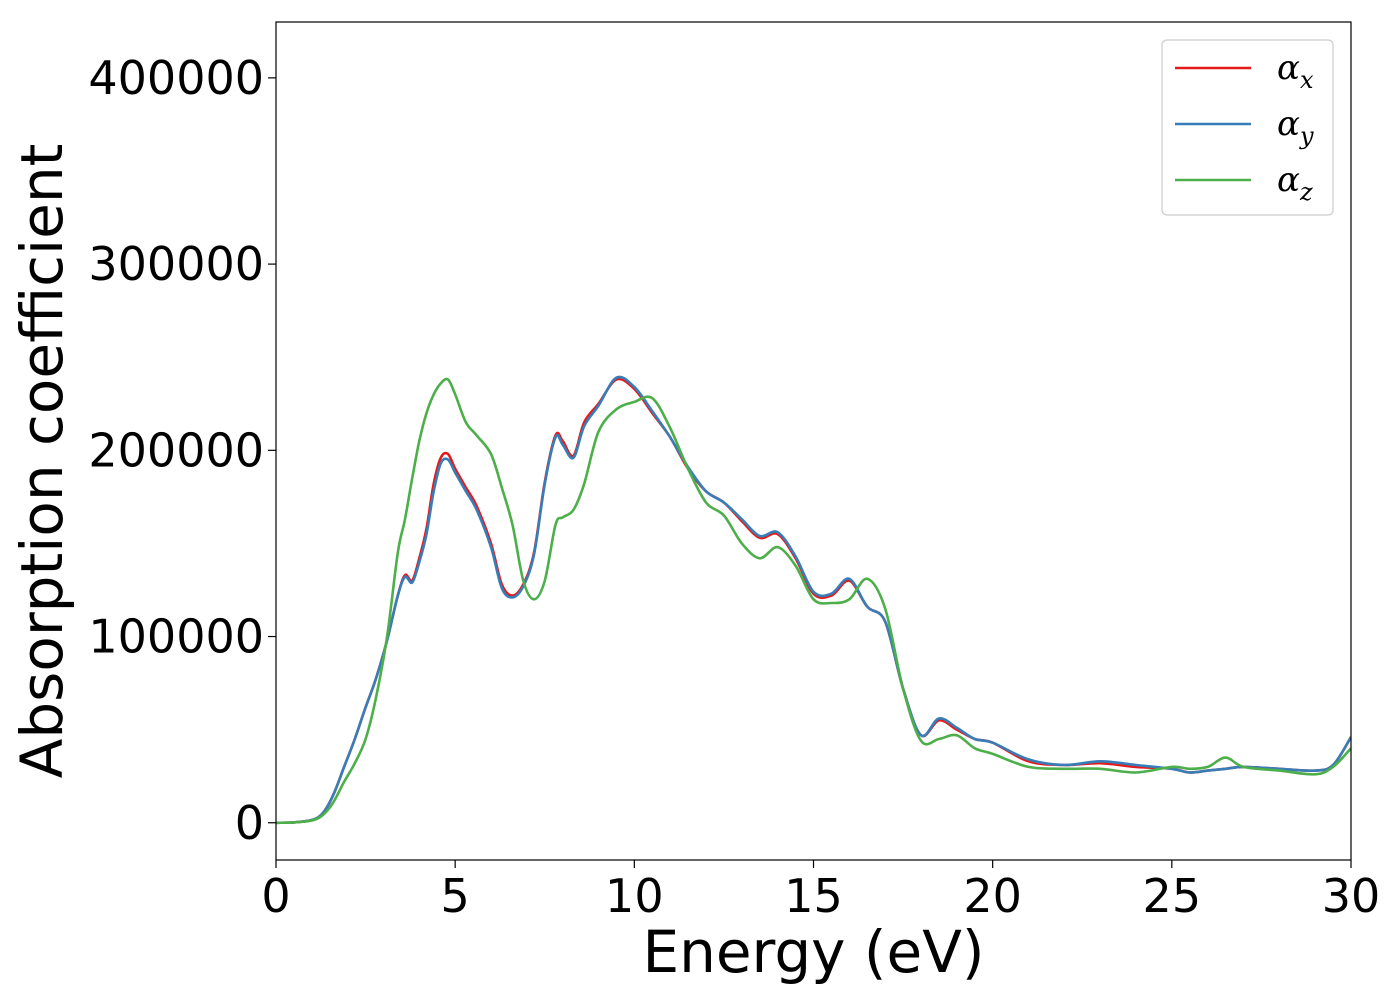 The width and height of the screenshot is (1400, 1005). Describe the element at coordinates (1306, 136) in the screenshot. I see `legend-subscript: y` at that location.